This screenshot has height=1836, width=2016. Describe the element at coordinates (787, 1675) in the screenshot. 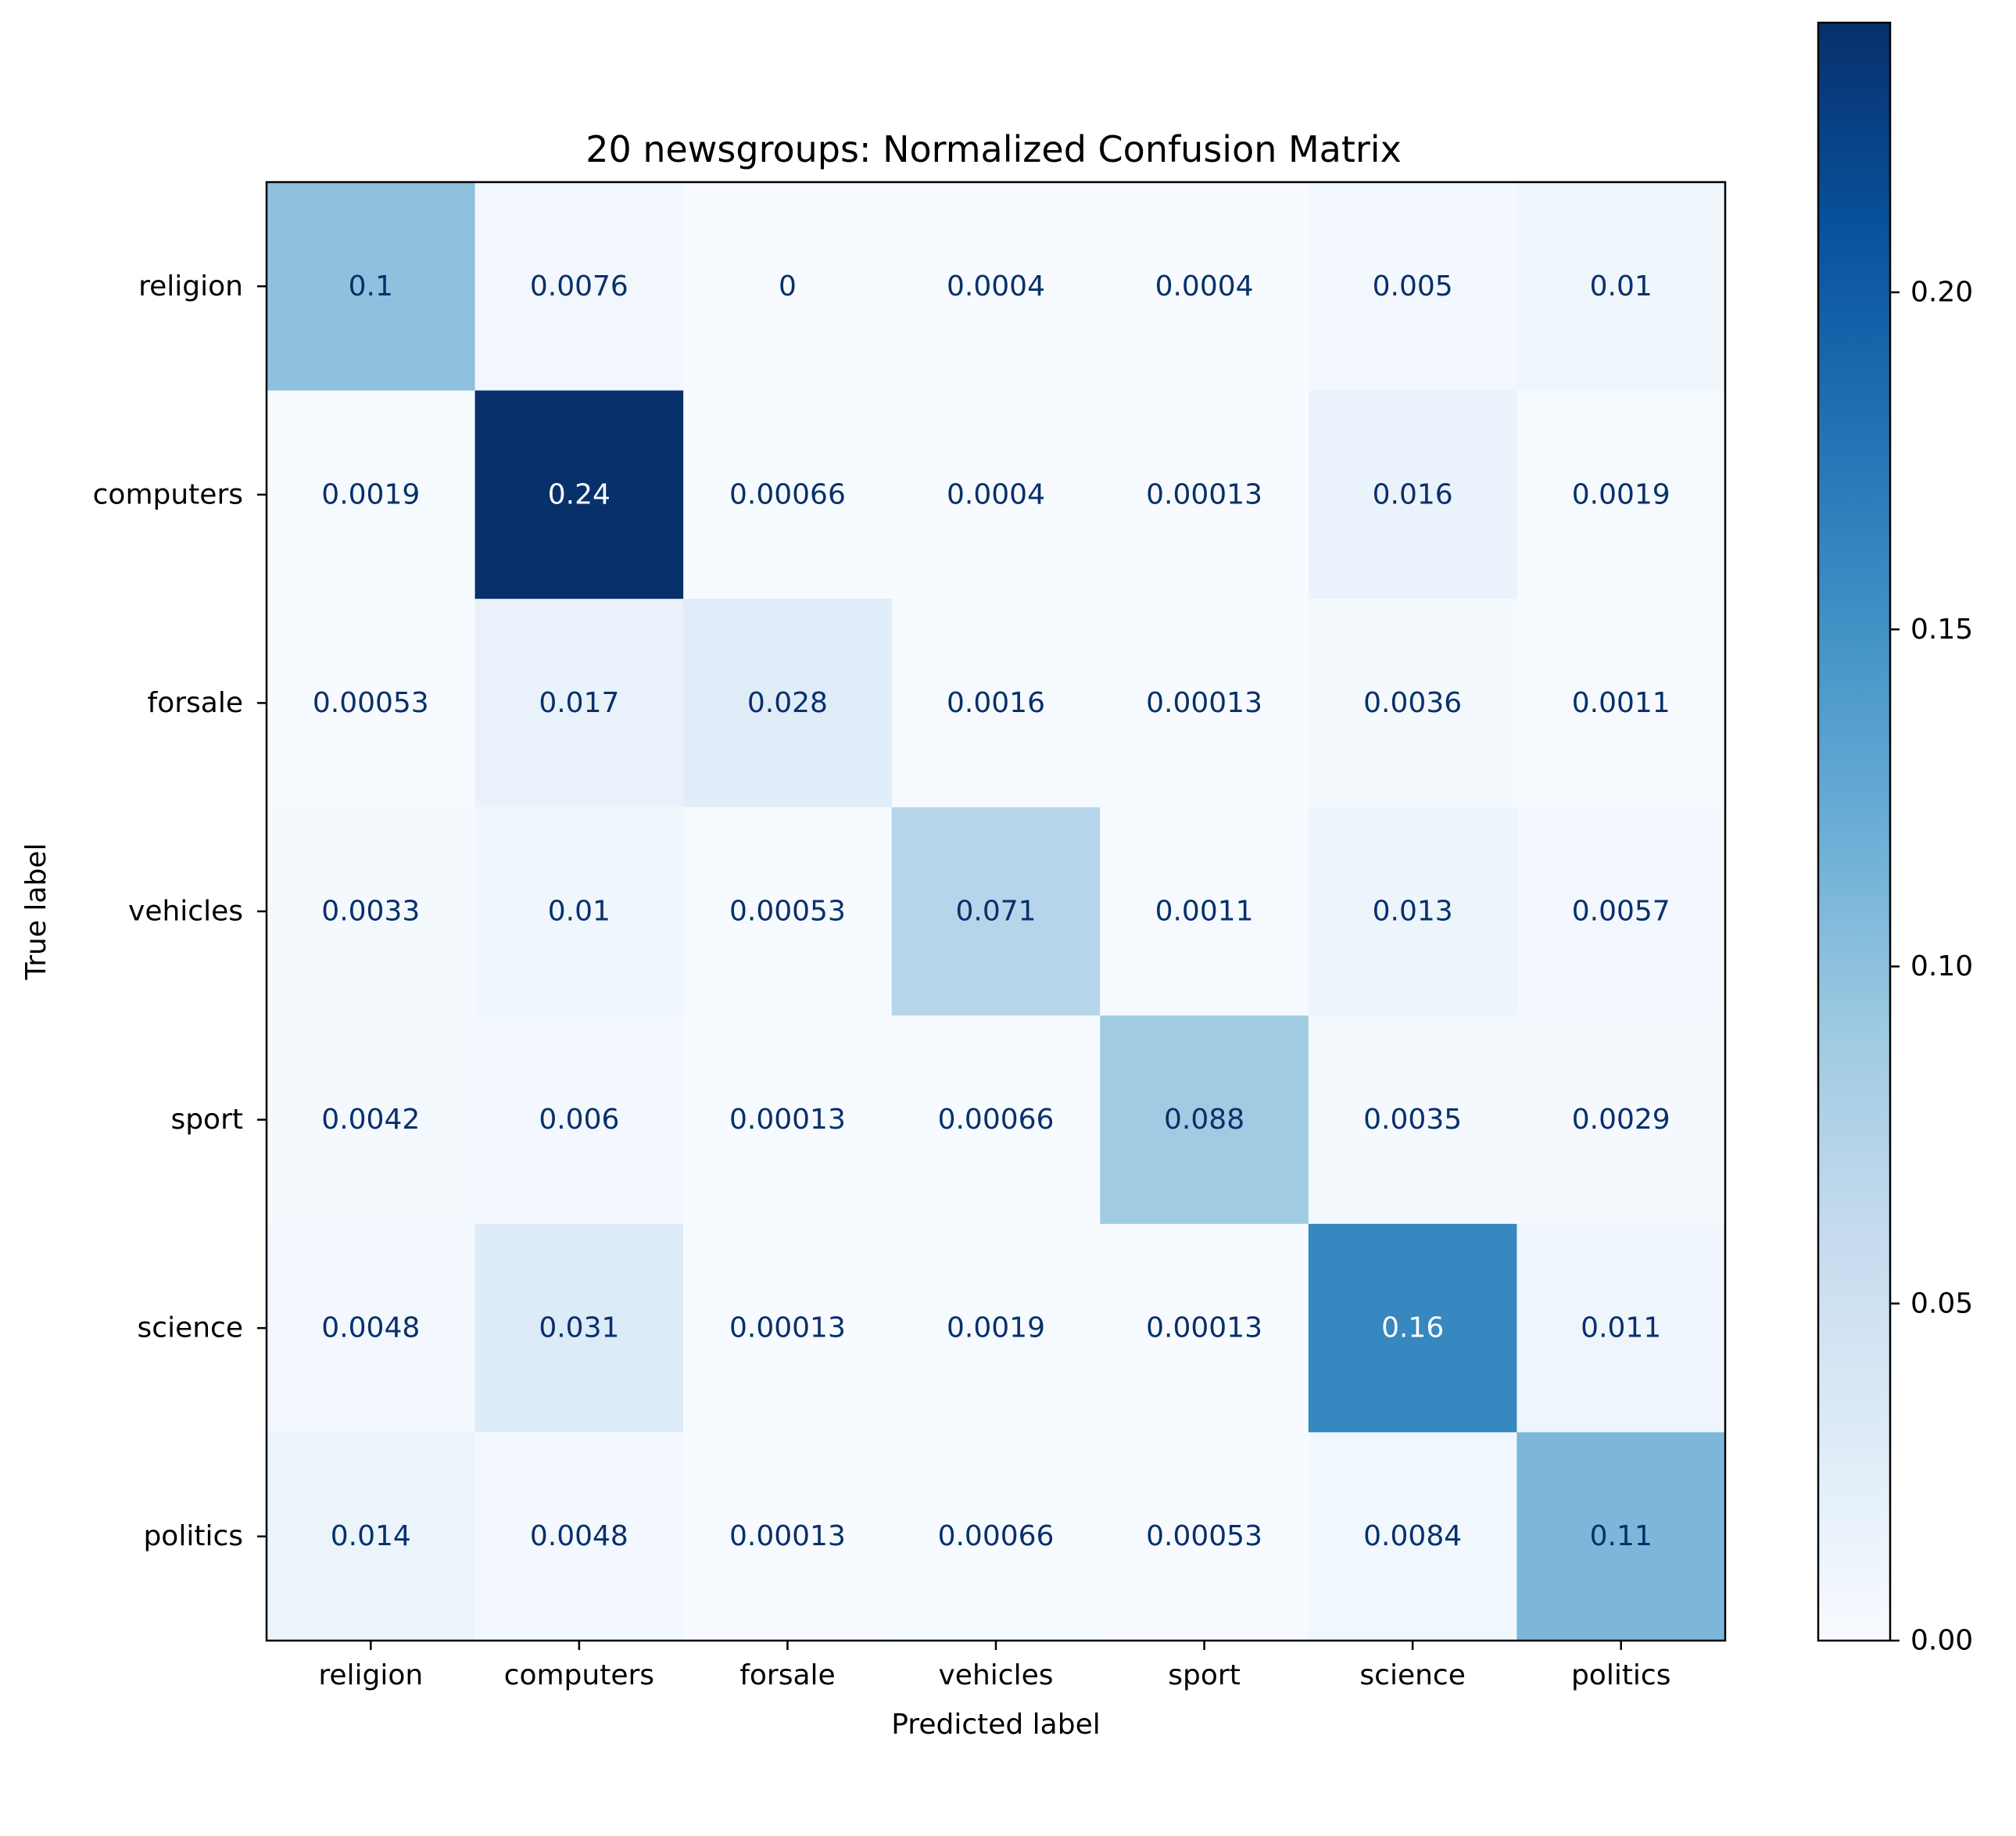

I see `x-tick-label: forsale` at that location.